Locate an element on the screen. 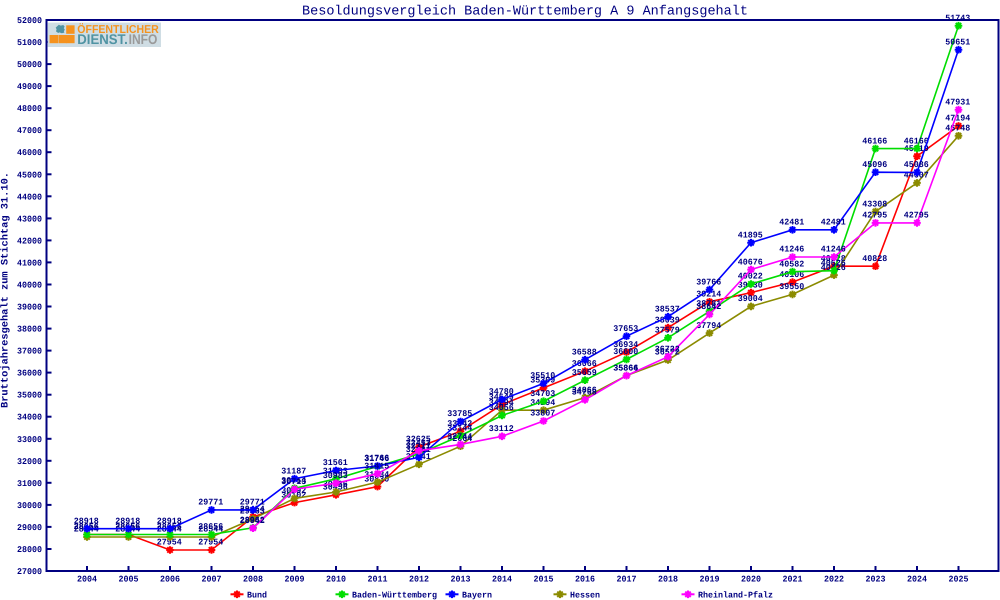 Image resolution: width=1000 pixels, height=600 pixels. svg-text: 50651 is located at coordinates (957, 42).